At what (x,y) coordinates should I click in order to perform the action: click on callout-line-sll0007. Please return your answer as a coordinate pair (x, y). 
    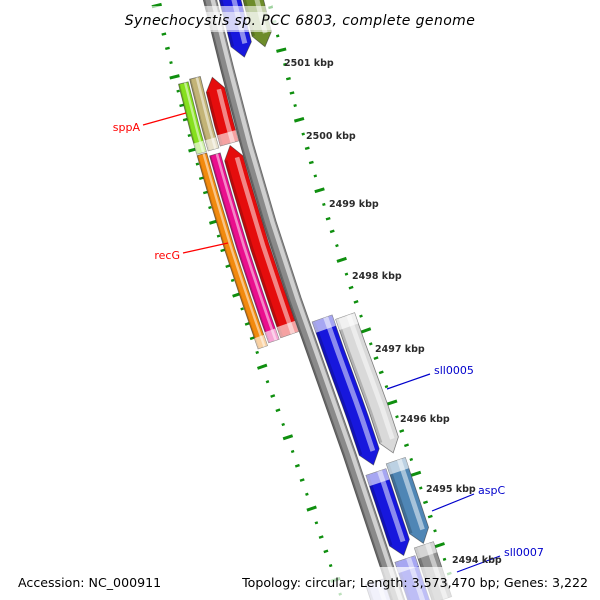
    Looking at the image, I should click on (478, 564).